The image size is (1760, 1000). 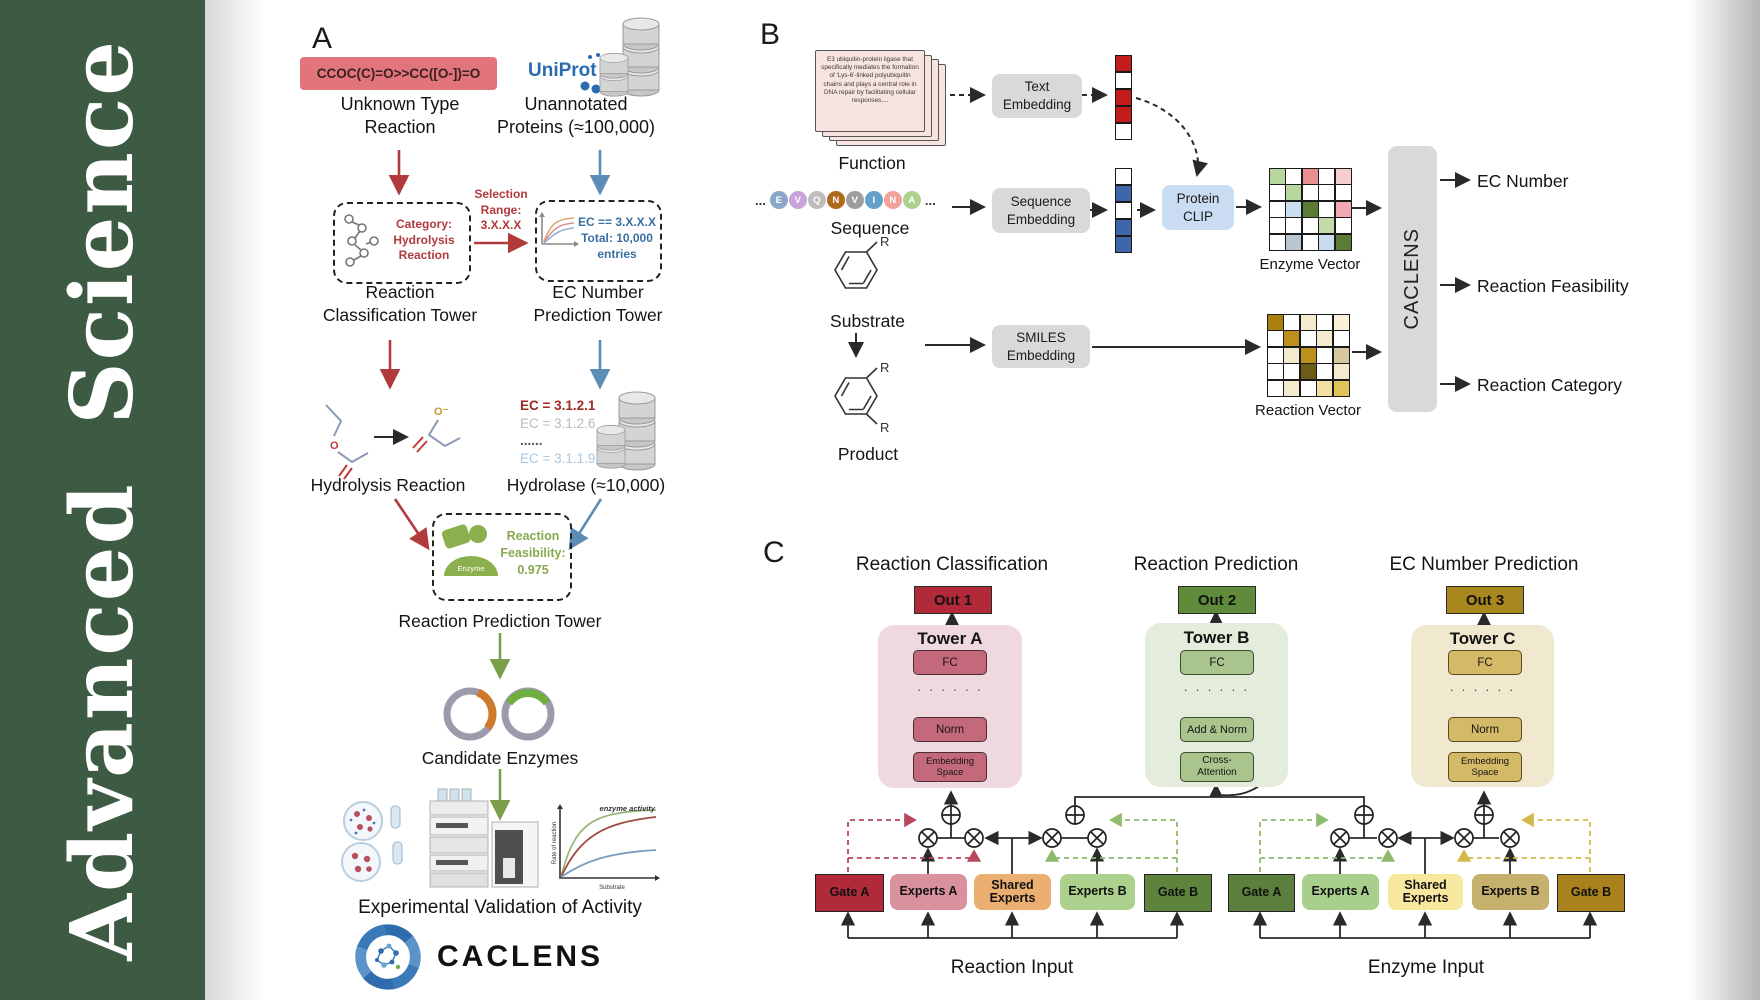 I want to click on database-icon-top, so click(x=629, y=57).